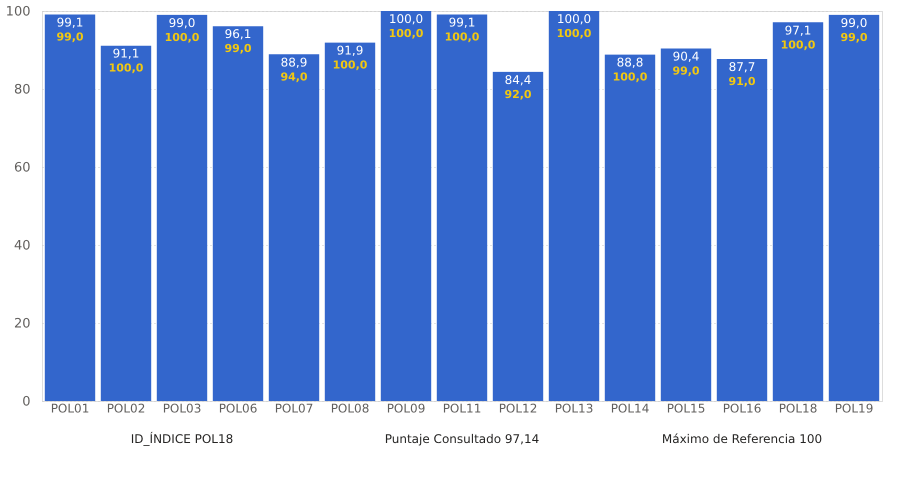  Describe the element at coordinates (18, 12) in the screenshot. I see `y-tick-label: 100` at that location.